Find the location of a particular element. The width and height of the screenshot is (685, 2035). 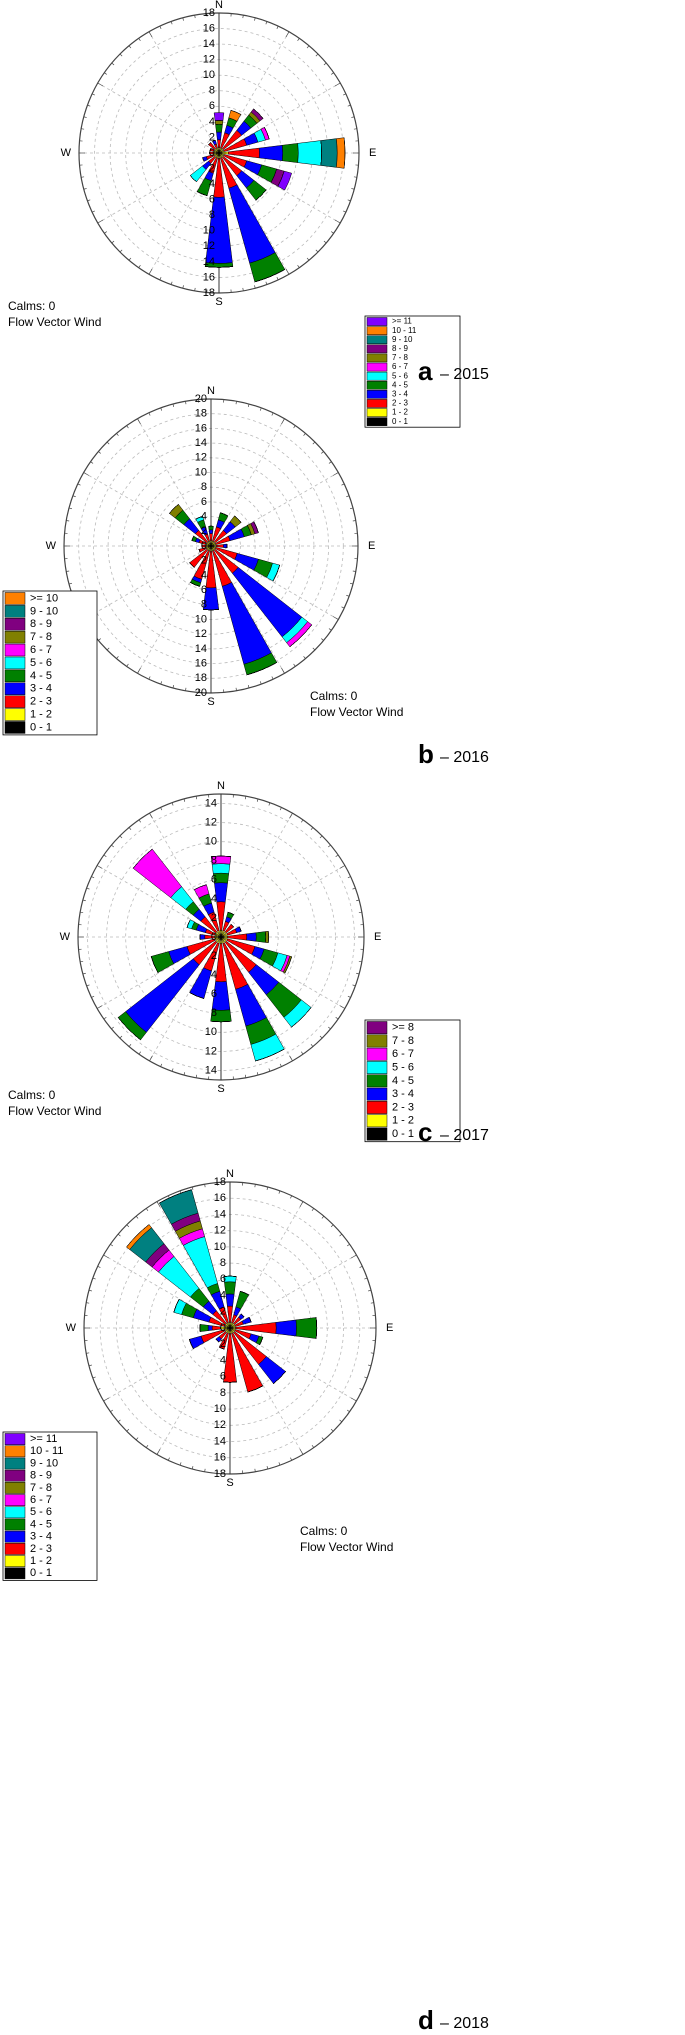

legend-label: 8 - 9 is located at coordinates (400, 348).